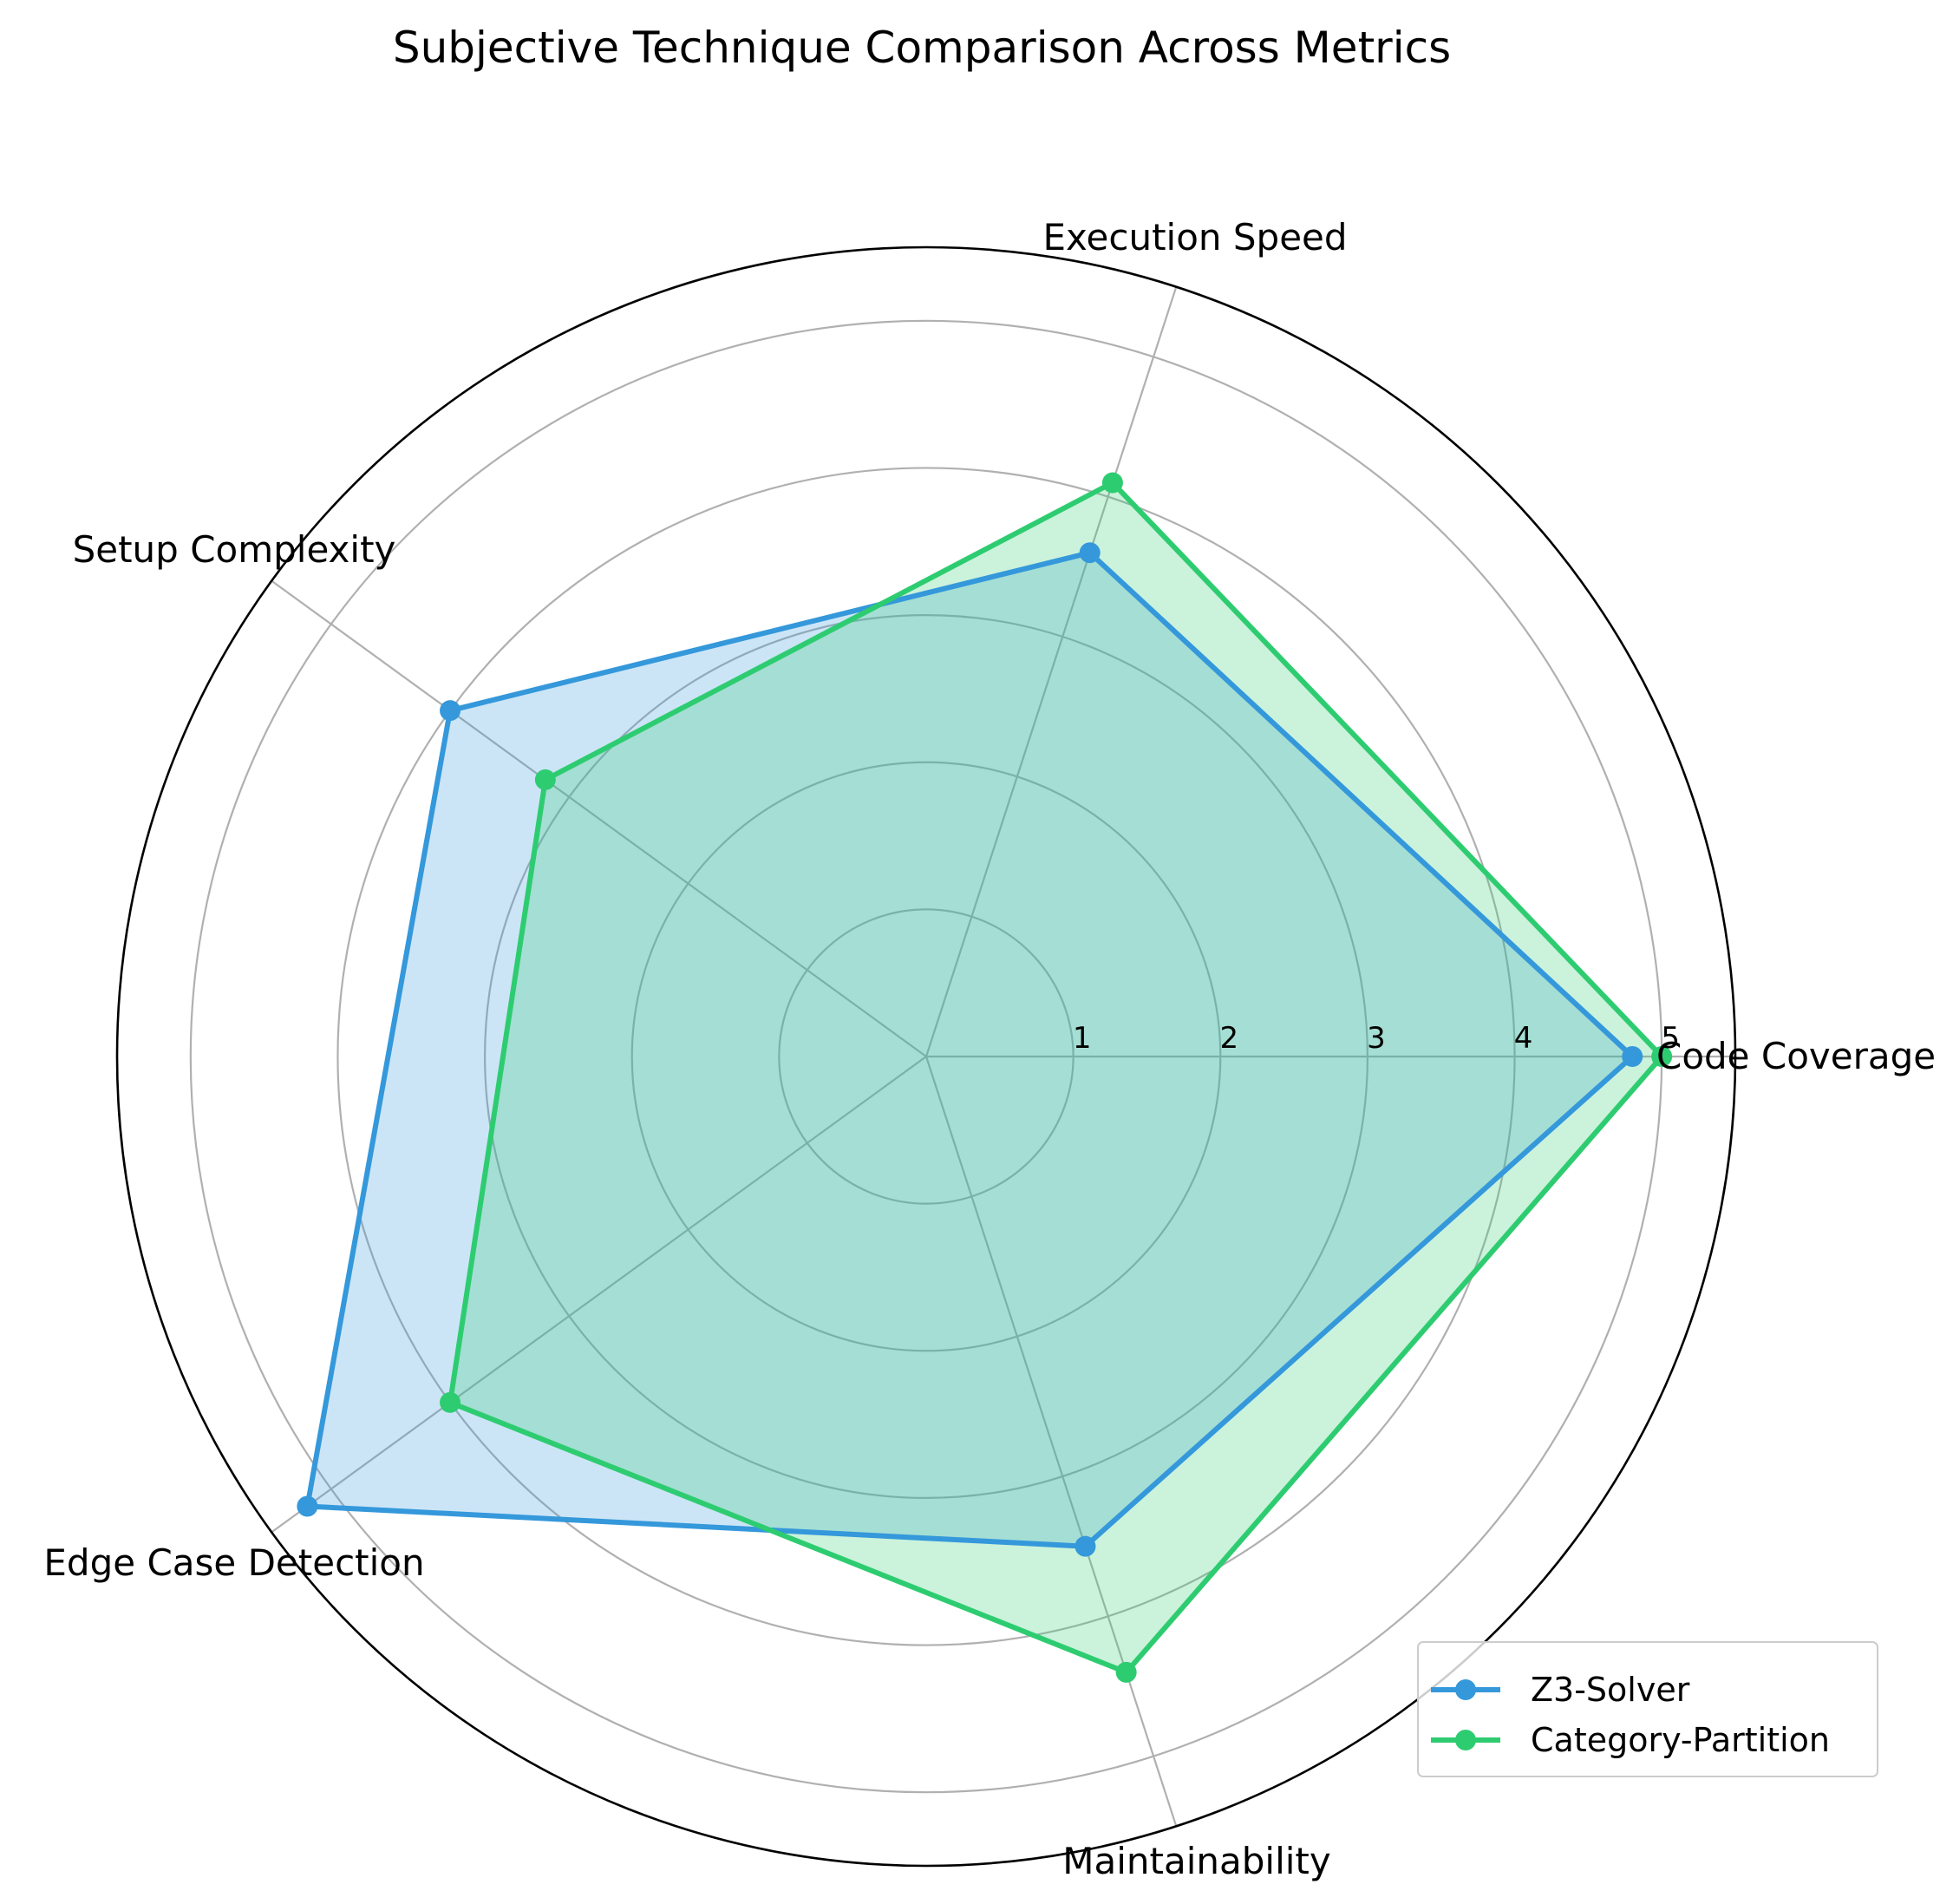 The image size is (1953, 1904). Describe the element at coordinates (1082, 1038) in the screenshot. I see `radial-tick-label: 1` at that location.